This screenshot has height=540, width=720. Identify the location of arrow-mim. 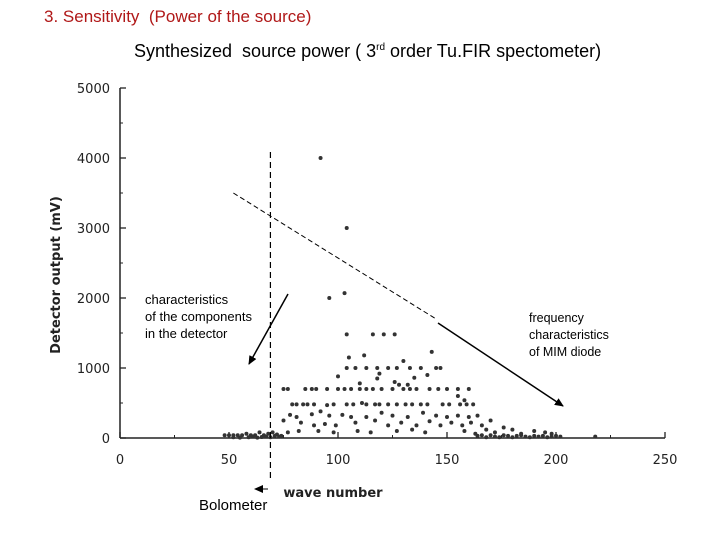
(500, 364).